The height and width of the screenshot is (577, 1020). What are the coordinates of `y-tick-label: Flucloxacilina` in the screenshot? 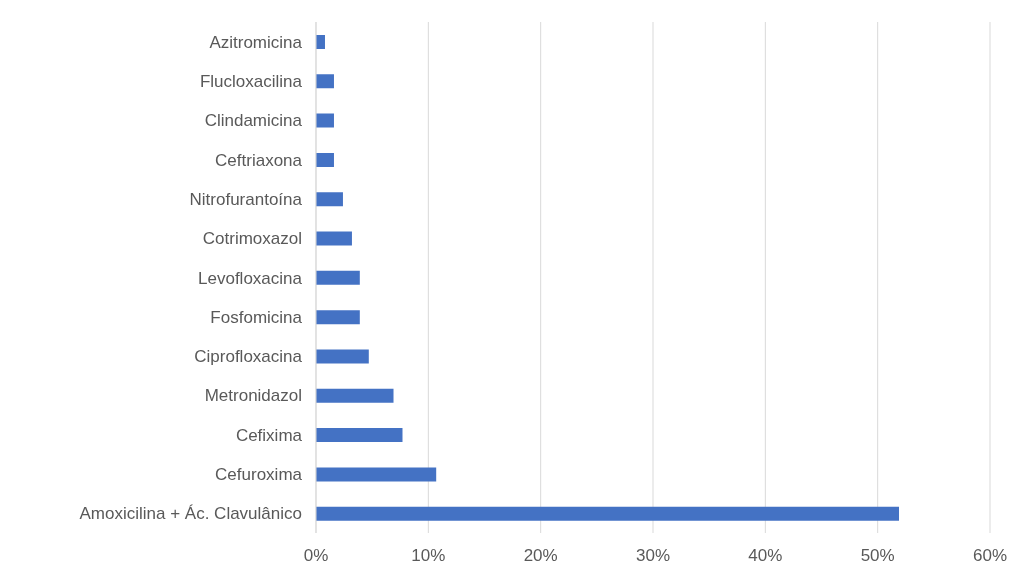 It's located at (251, 81).